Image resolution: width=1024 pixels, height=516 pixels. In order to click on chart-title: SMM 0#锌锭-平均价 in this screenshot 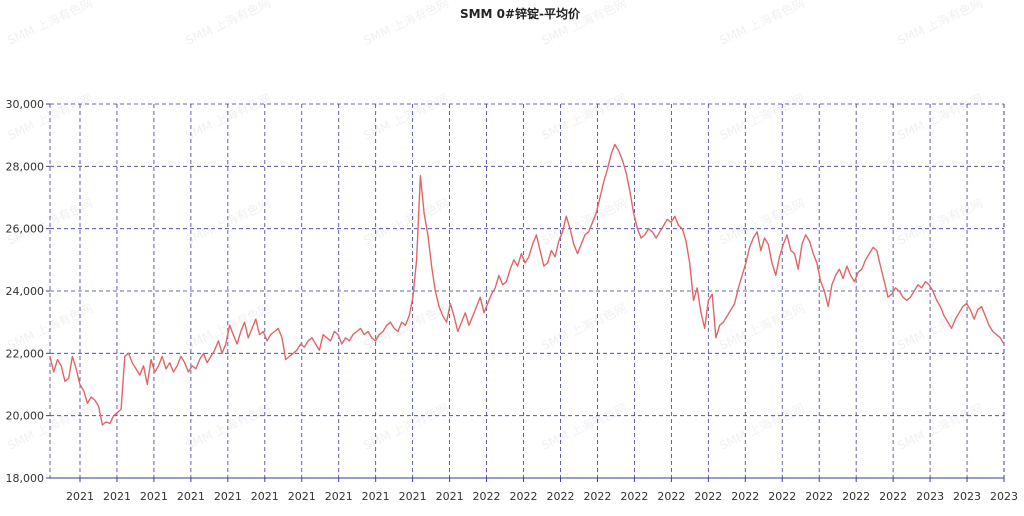, I will do `click(520, 13)`.